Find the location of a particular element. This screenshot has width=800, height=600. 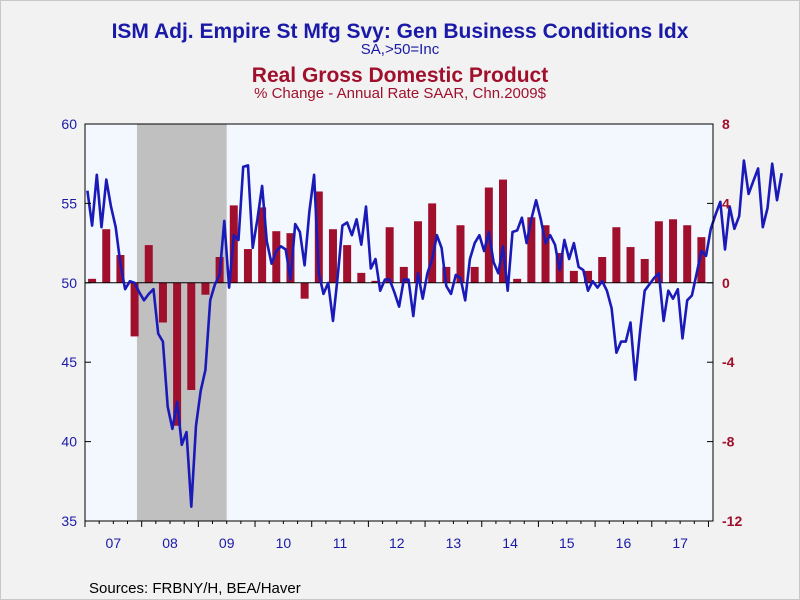

chart-subtitle-primary: SA,>50=Inc is located at coordinates (400, 49).